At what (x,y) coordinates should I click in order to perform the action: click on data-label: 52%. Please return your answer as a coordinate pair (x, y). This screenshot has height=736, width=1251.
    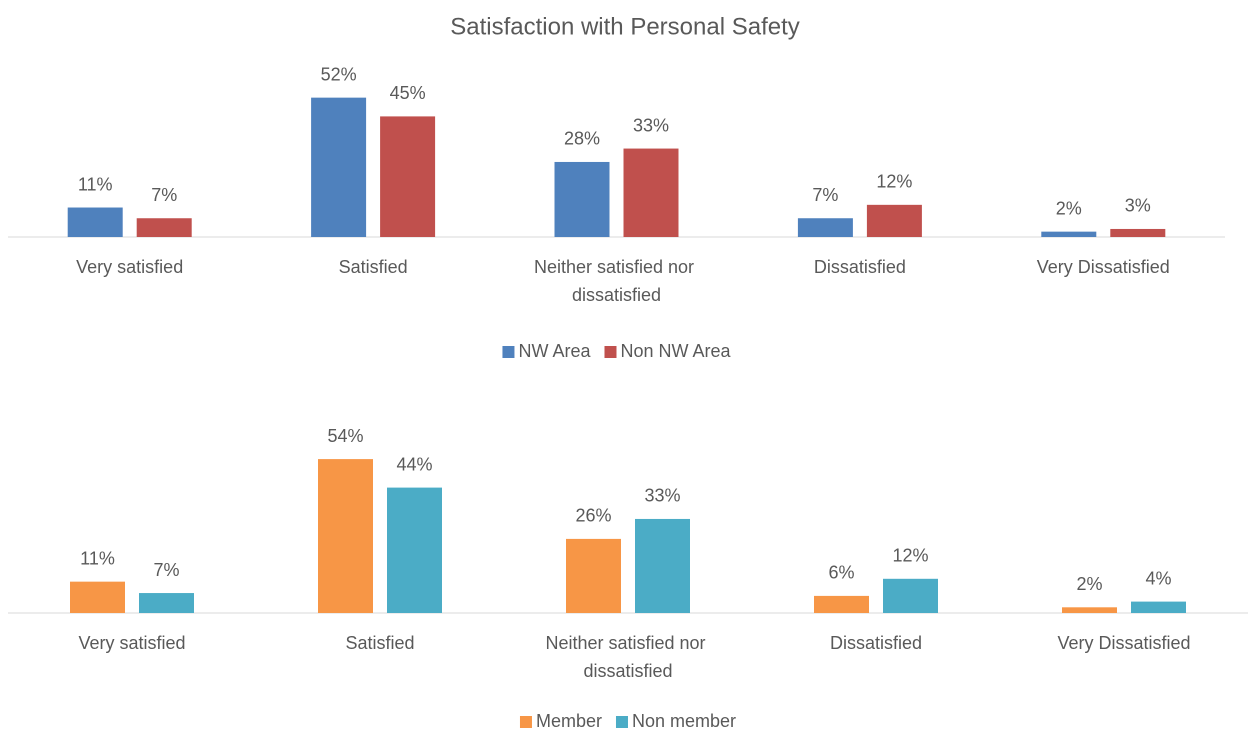
    Looking at the image, I should click on (339, 74).